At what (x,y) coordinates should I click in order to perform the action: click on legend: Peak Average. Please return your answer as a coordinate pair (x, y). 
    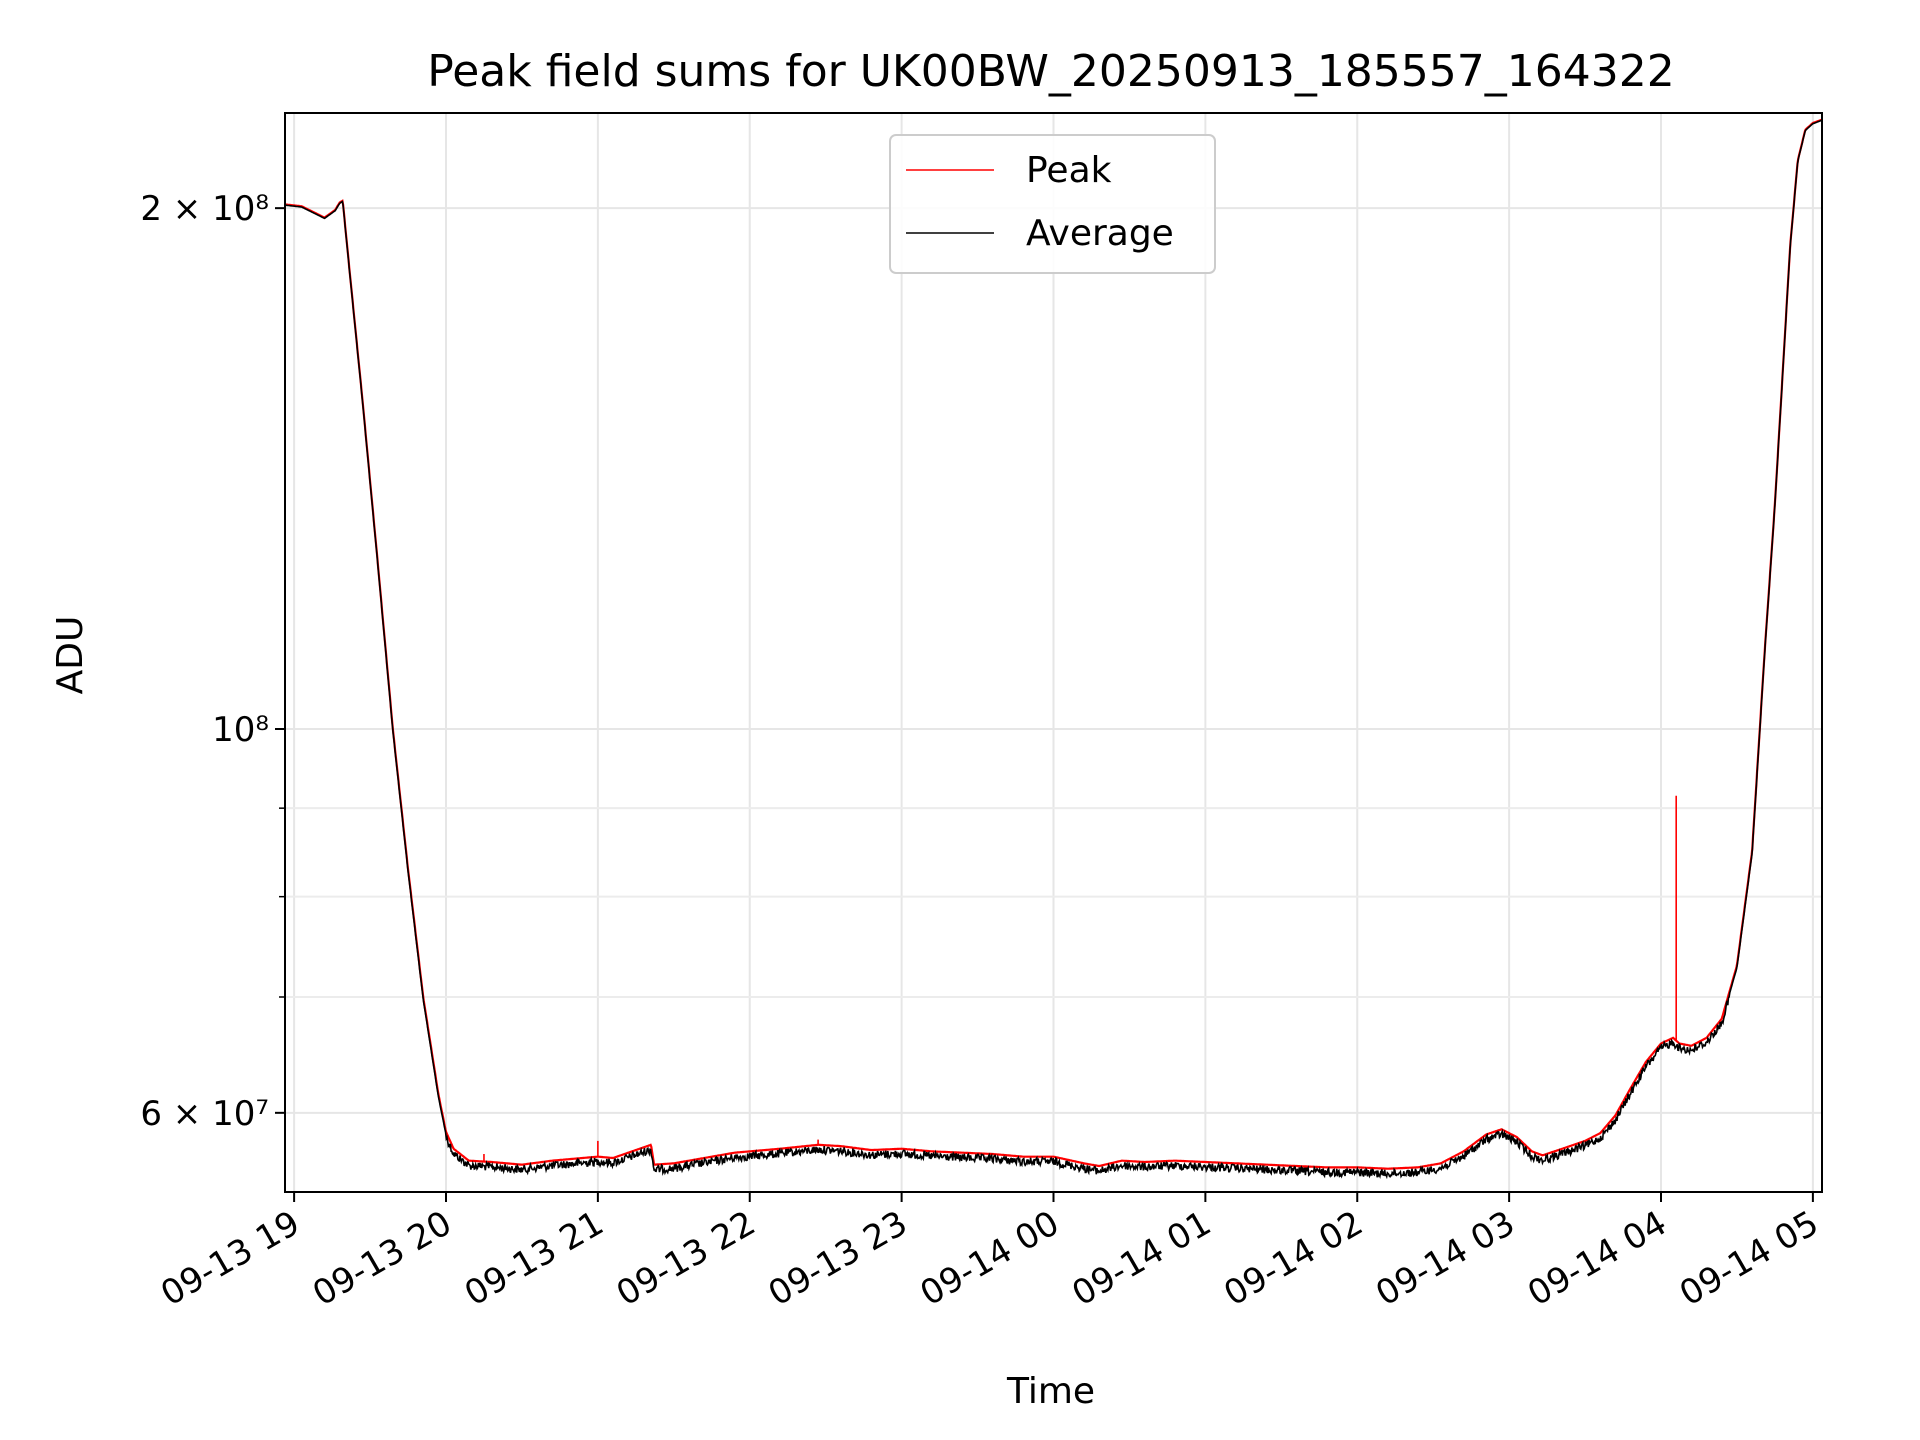
    Looking at the image, I should click on (1052, 204).